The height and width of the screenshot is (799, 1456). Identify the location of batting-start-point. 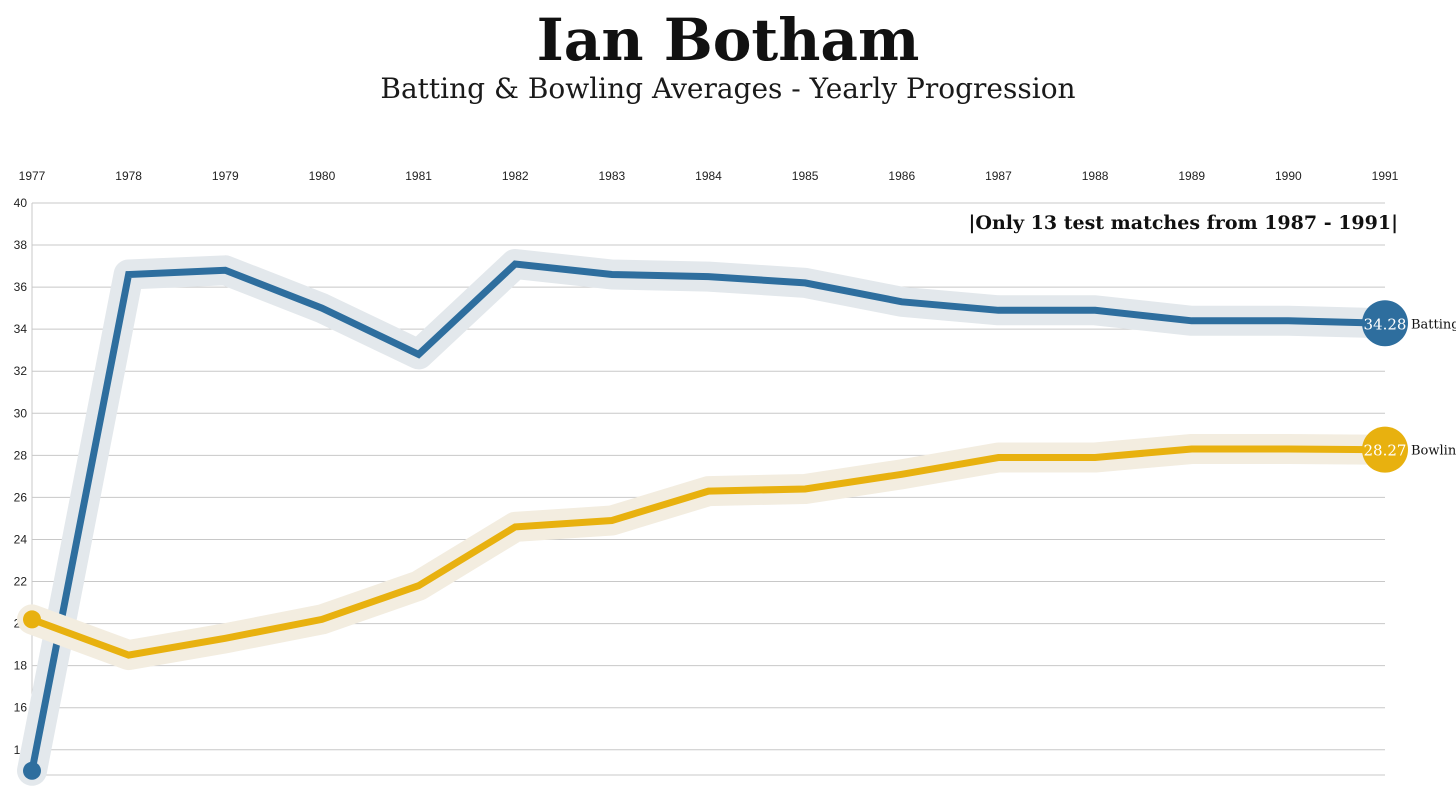
(32, 770).